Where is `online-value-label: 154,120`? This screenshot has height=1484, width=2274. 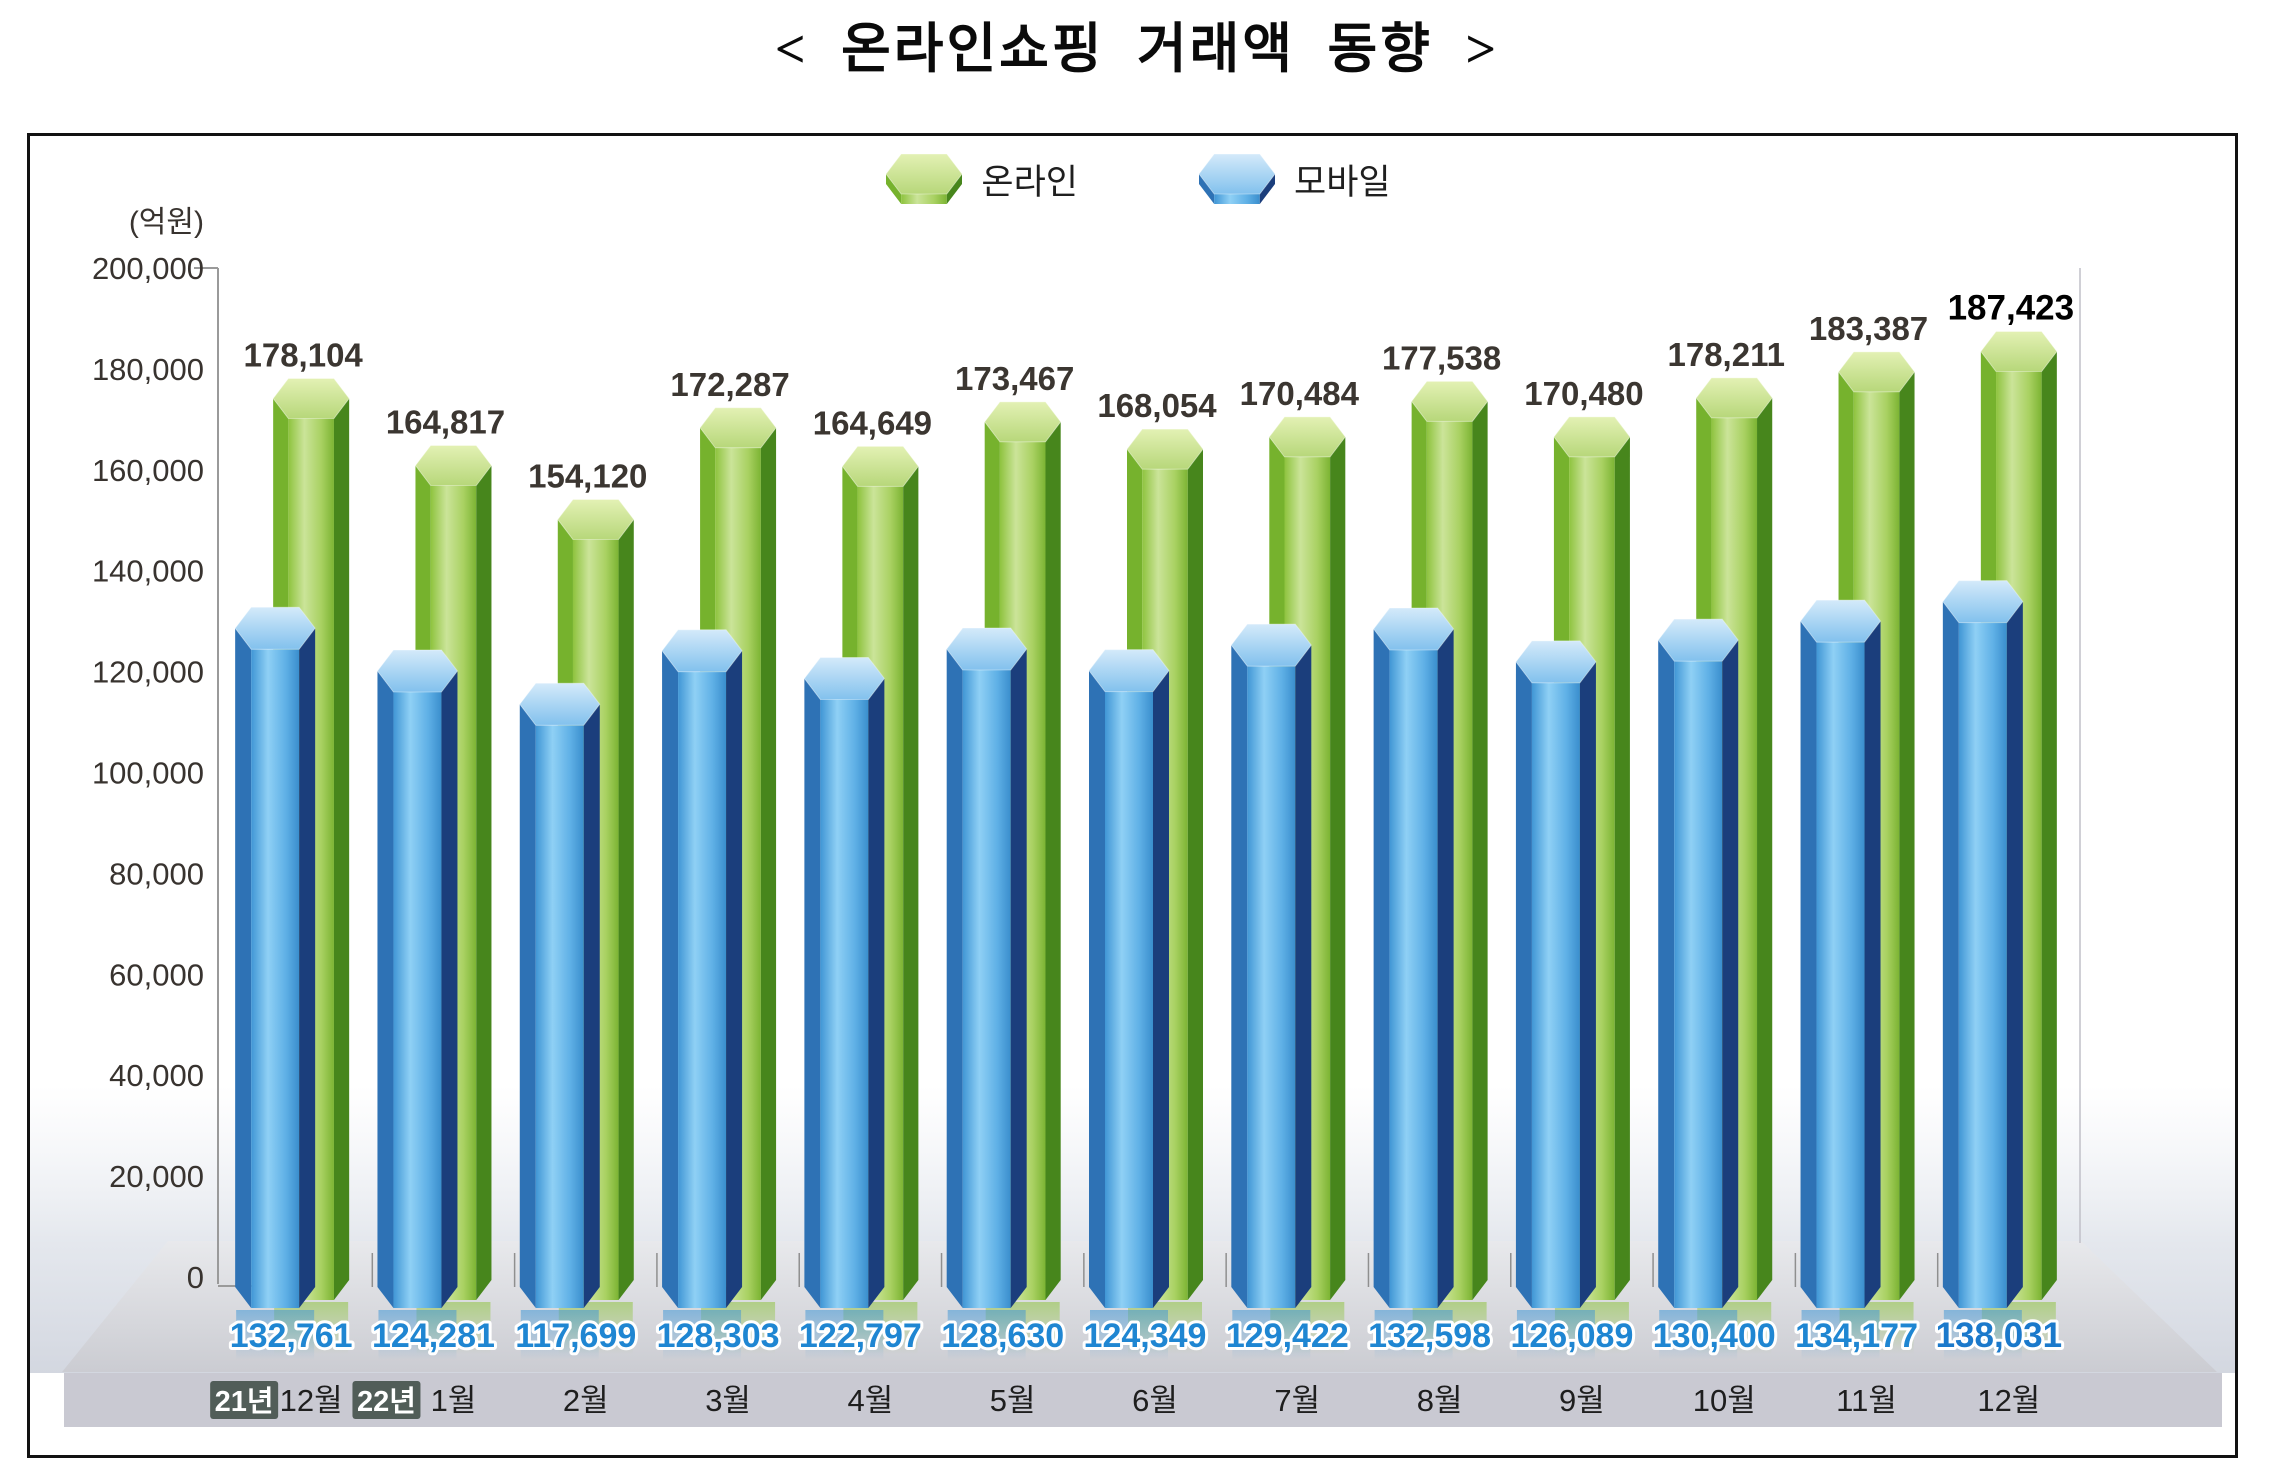
online-value-label: 154,120 is located at coordinates (587, 475).